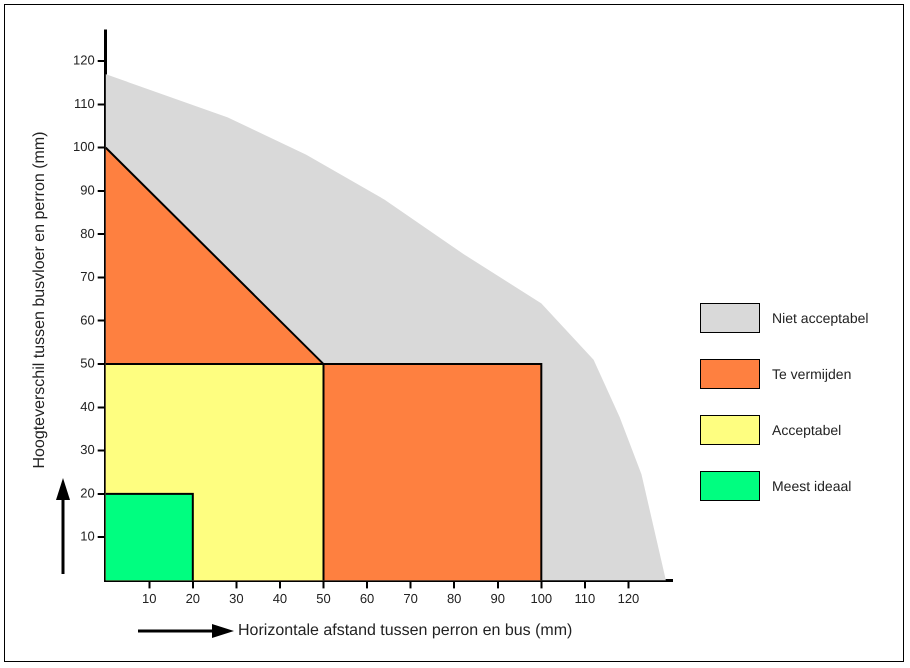 This screenshot has width=910, height=668. What do you see at coordinates (812, 486) in the screenshot?
I see `legend-label: Meest ideaal` at bounding box center [812, 486].